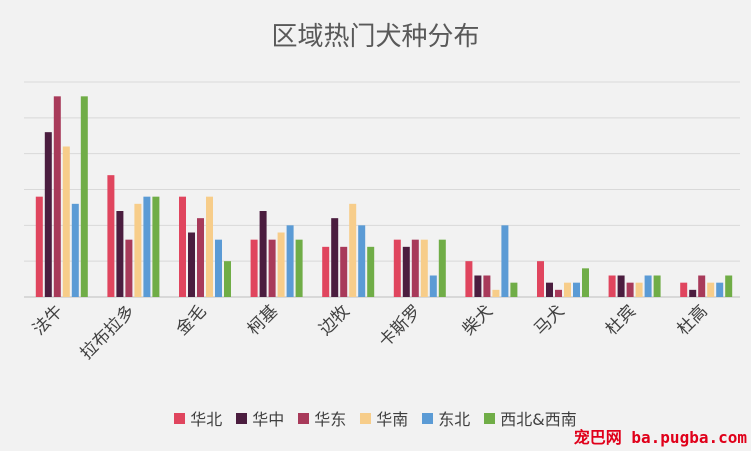 This screenshot has height=451, width=751. I want to click on bar-西北&西南-卡斯罗, so click(442, 268).